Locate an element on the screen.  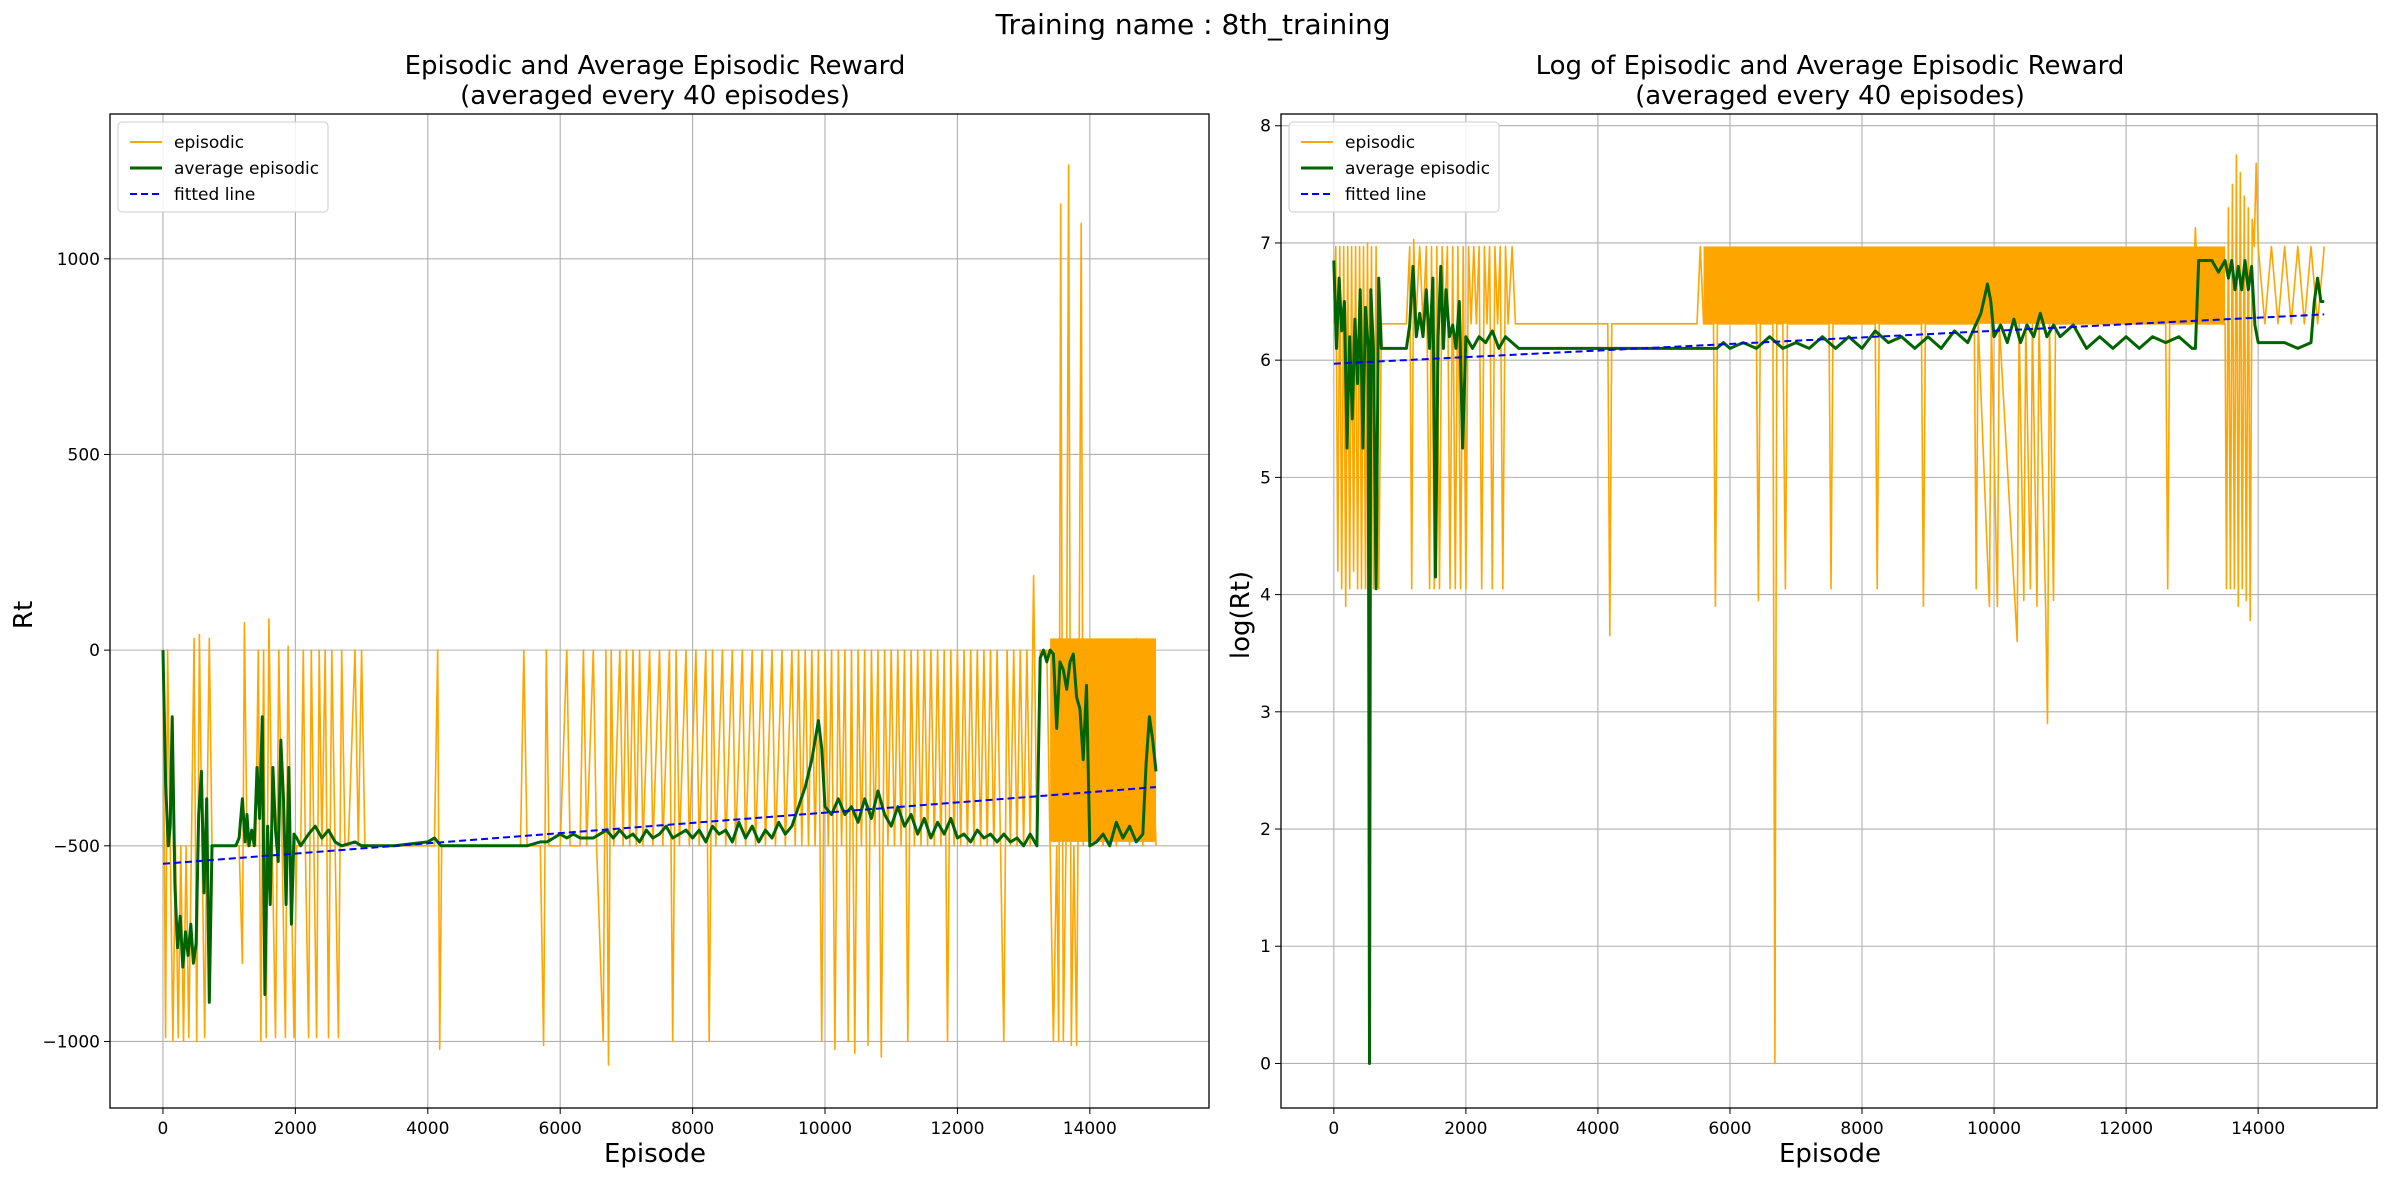
series-band-episodic is located at coordinates (1964, 285).